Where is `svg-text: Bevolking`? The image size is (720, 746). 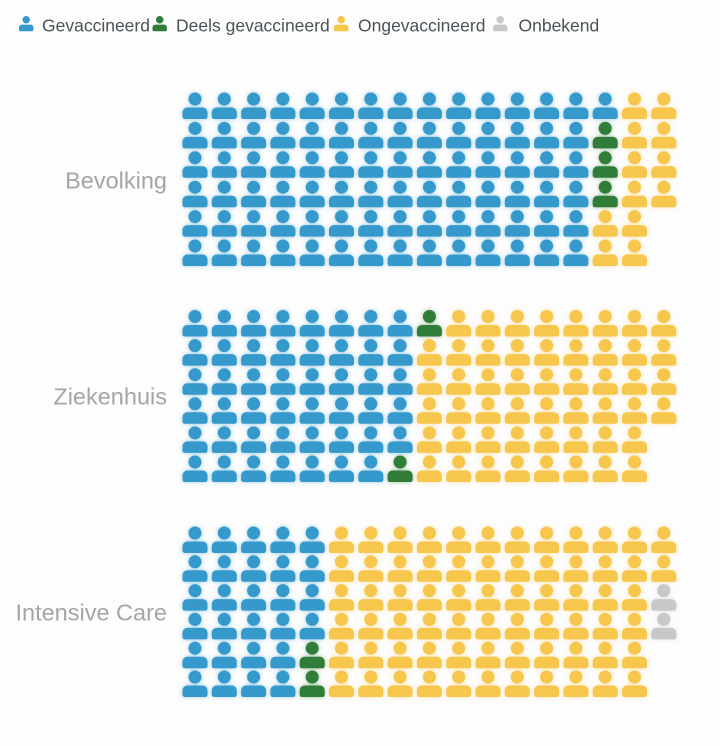 svg-text: Bevolking is located at coordinates (116, 181).